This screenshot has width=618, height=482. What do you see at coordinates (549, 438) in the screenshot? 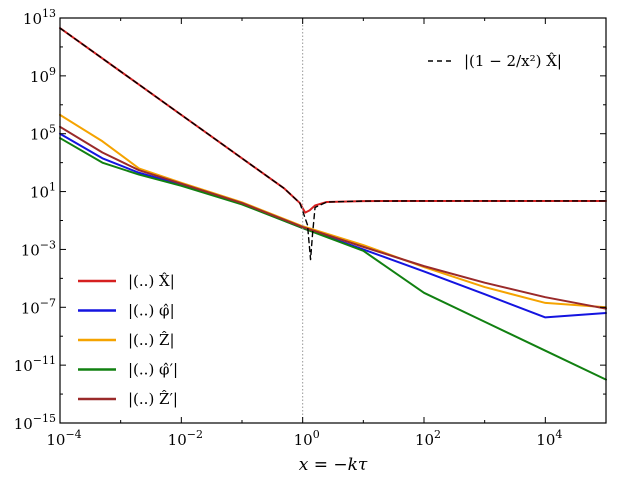
I see `x-tick-label: 10⁴` at bounding box center [549, 438].